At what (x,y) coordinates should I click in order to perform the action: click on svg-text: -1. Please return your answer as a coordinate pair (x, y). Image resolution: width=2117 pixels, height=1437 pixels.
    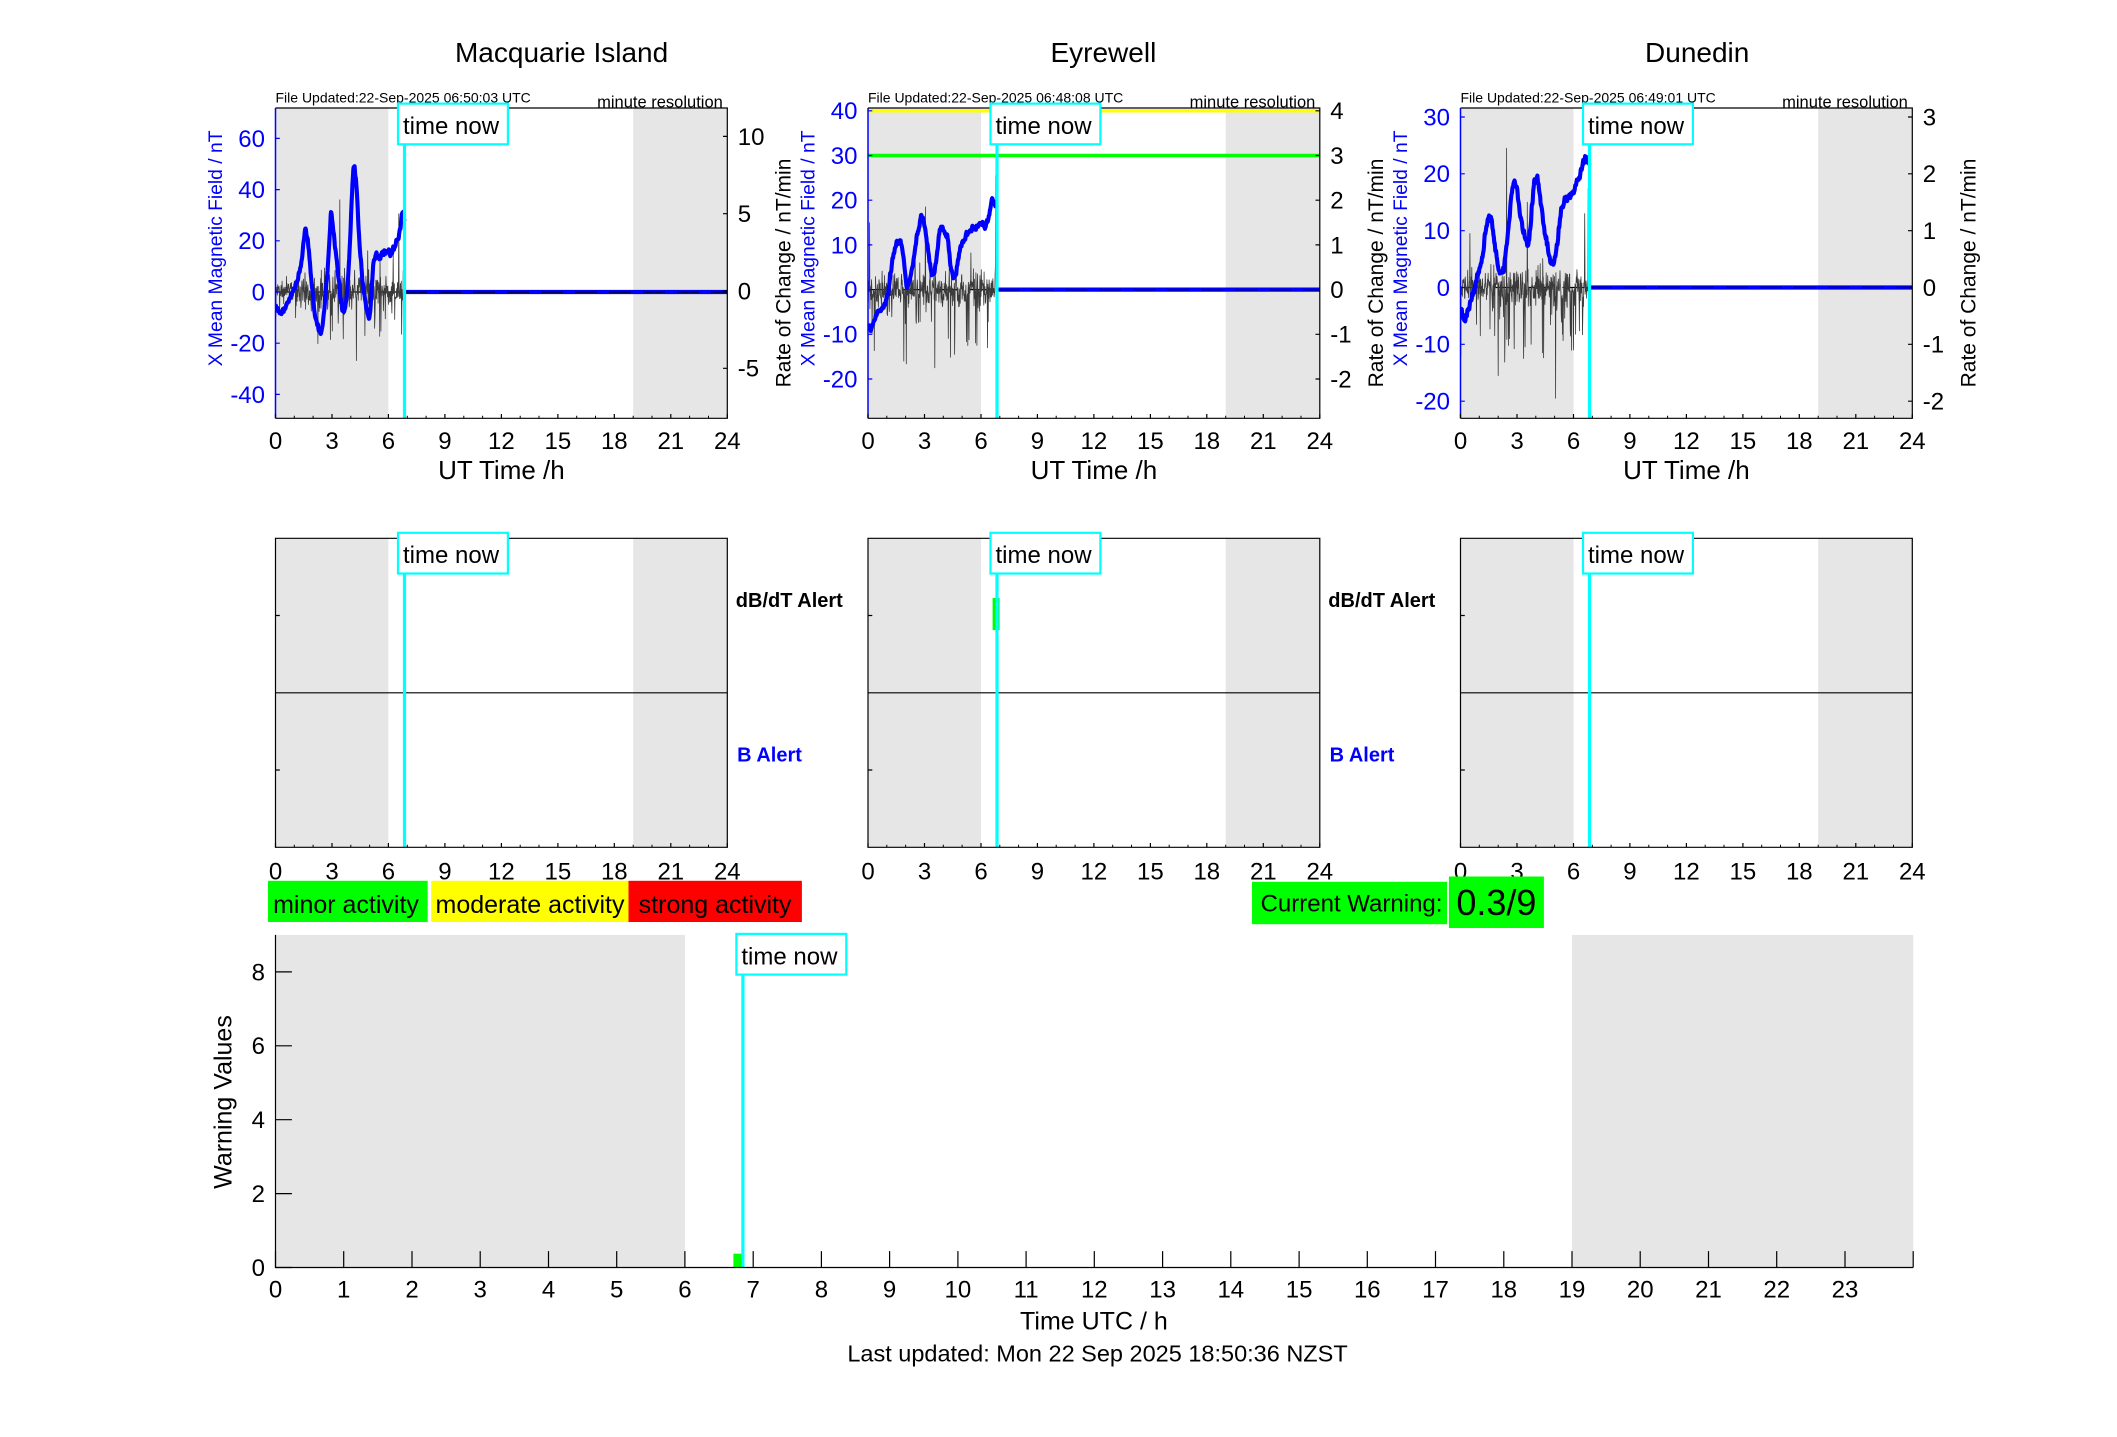
    Looking at the image, I should click on (1340, 335).